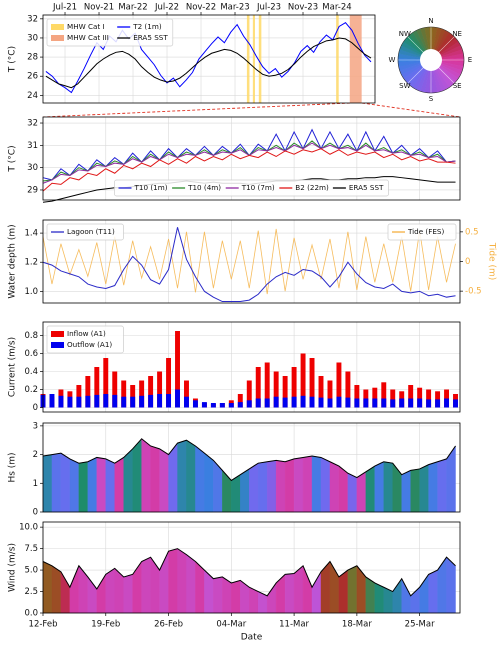 This screenshot has width=500, height=648. I want to click on compass-label: NE, so click(457, 34).